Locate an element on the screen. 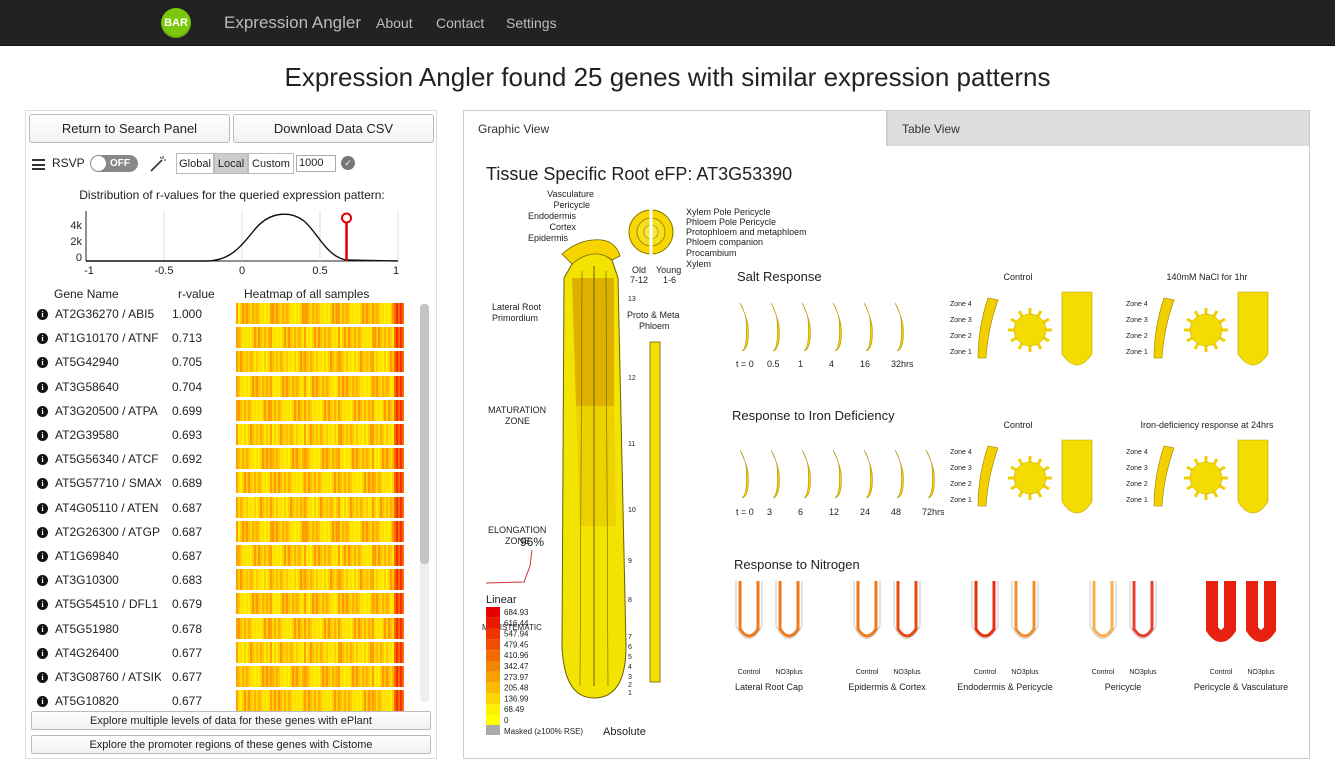 This screenshot has height=779, width=1335. iron-seedlings: t = 0 3 6 12 24 48 72hrs is located at coordinates (840, 483).